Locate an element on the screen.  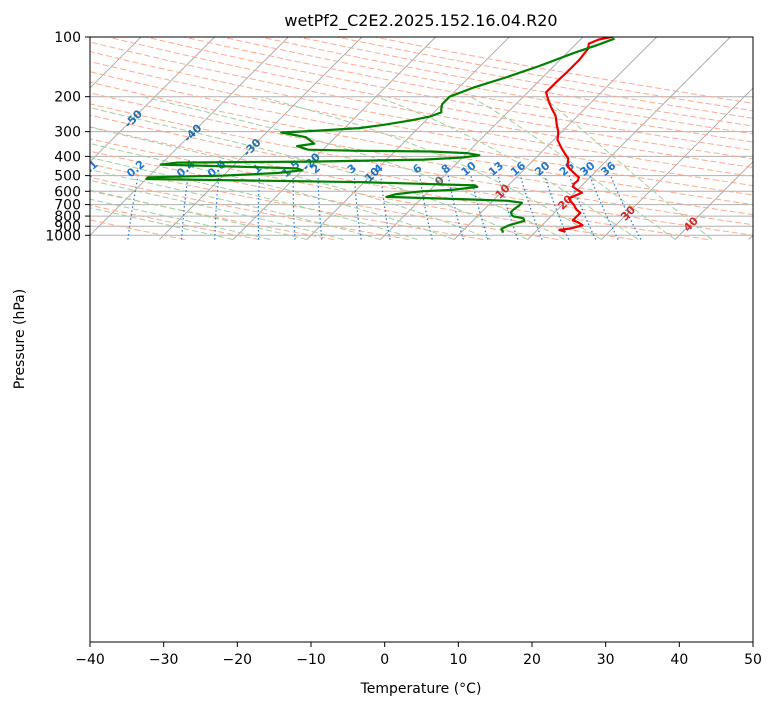
x-tick-label: 30 is located at coordinates (606, 660).